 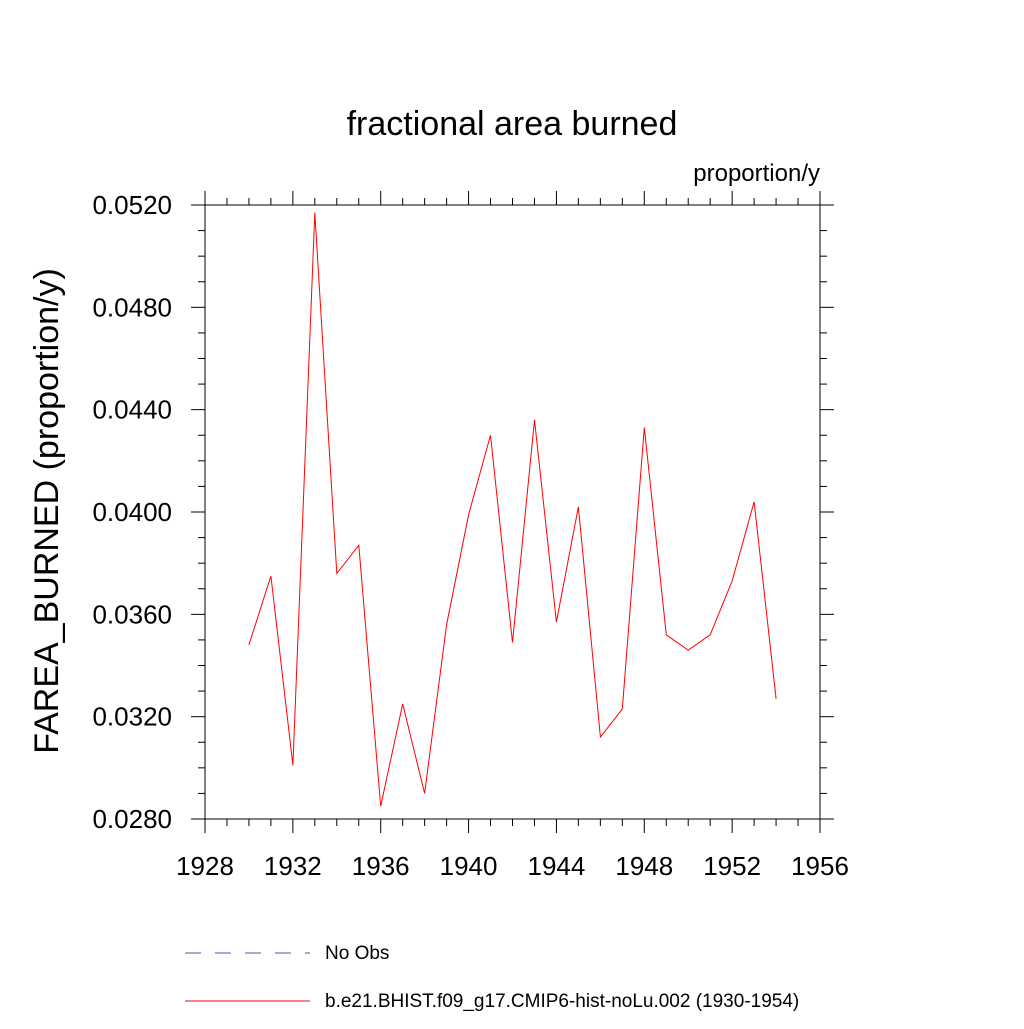 I want to click on x-tick-label: 1952, so click(x=732, y=866).